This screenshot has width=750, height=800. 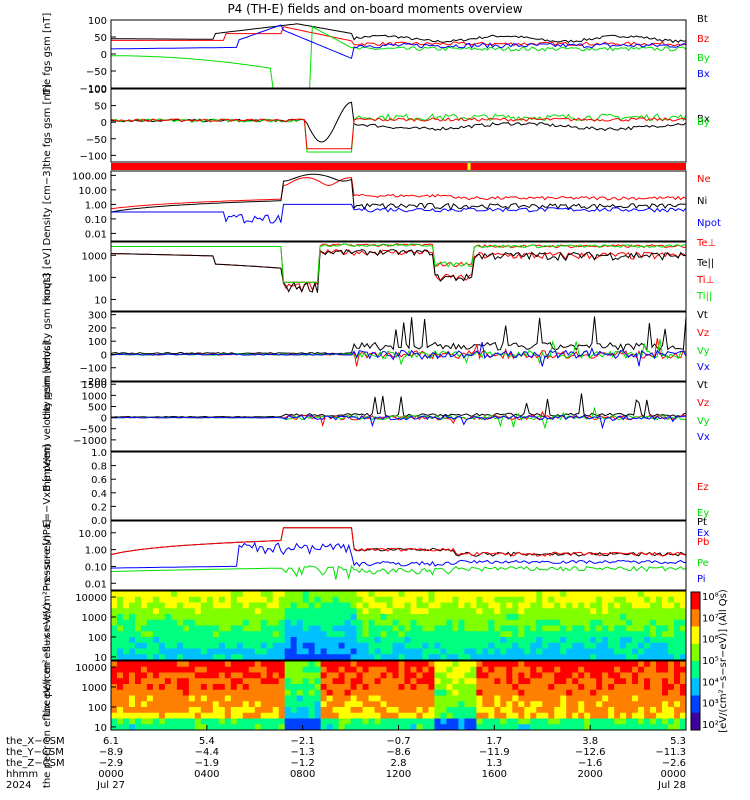 I want to click on legend-label: Te⊥, so click(x=706, y=243).